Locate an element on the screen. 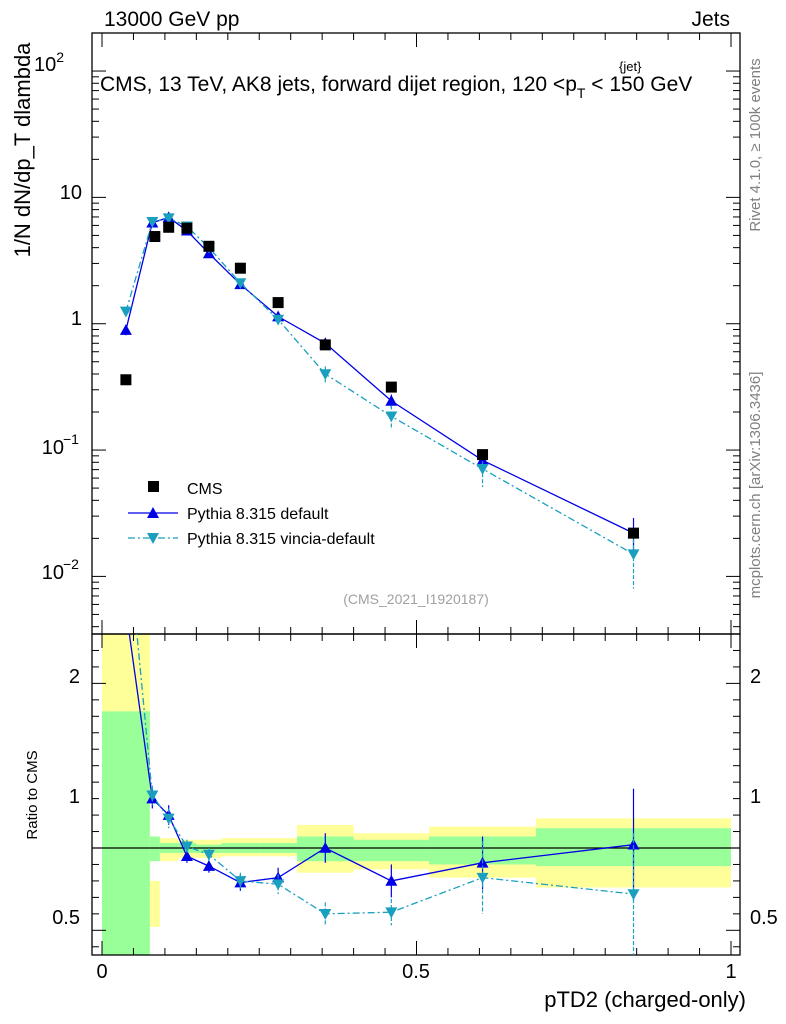  x-axis-label: pTD2 (charged-only) is located at coordinates (645, 999).